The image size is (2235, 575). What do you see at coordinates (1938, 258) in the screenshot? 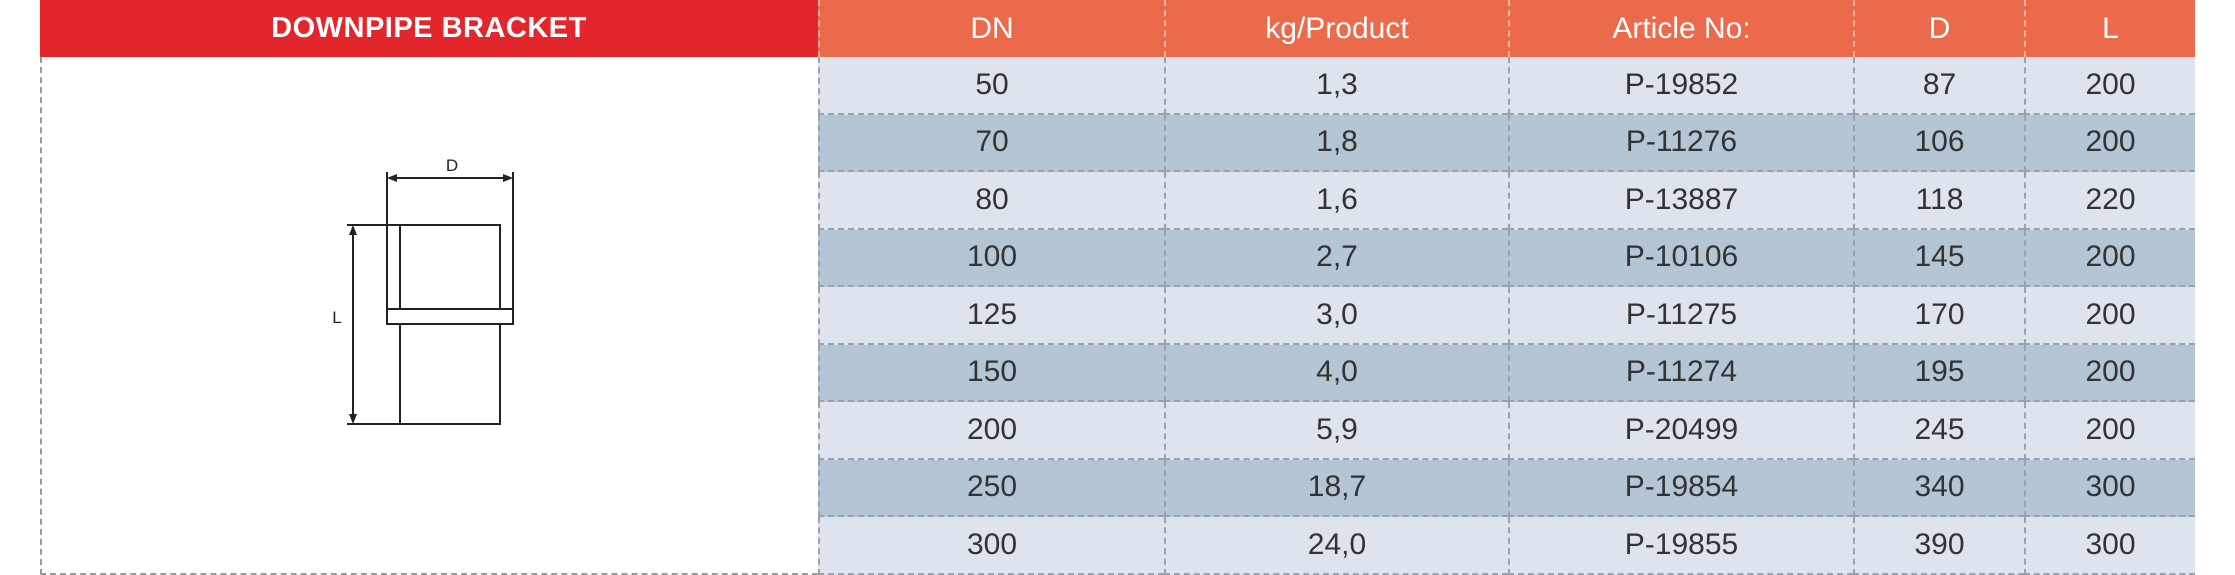
I see `table-cell: 145` at bounding box center [1938, 258].